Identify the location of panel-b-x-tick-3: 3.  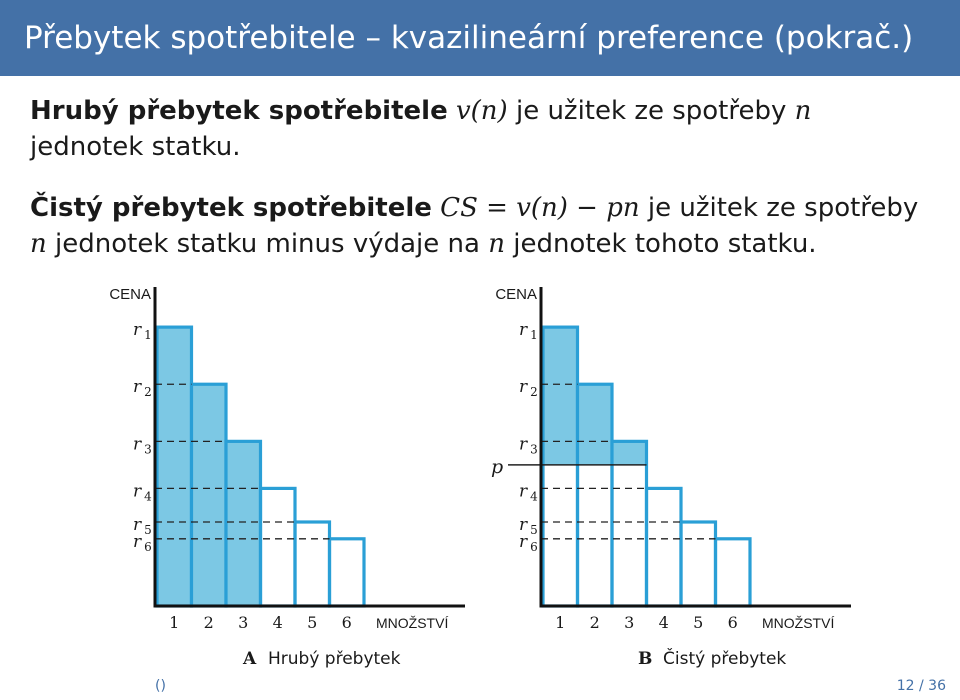
(629, 622).